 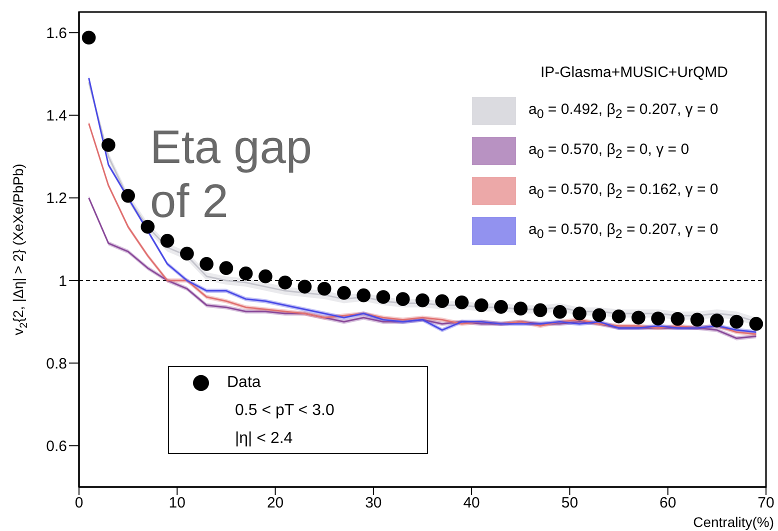 What do you see at coordinates (56, 363) in the screenshot?
I see `y-tick-label: 0.8` at bounding box center [56, 363].